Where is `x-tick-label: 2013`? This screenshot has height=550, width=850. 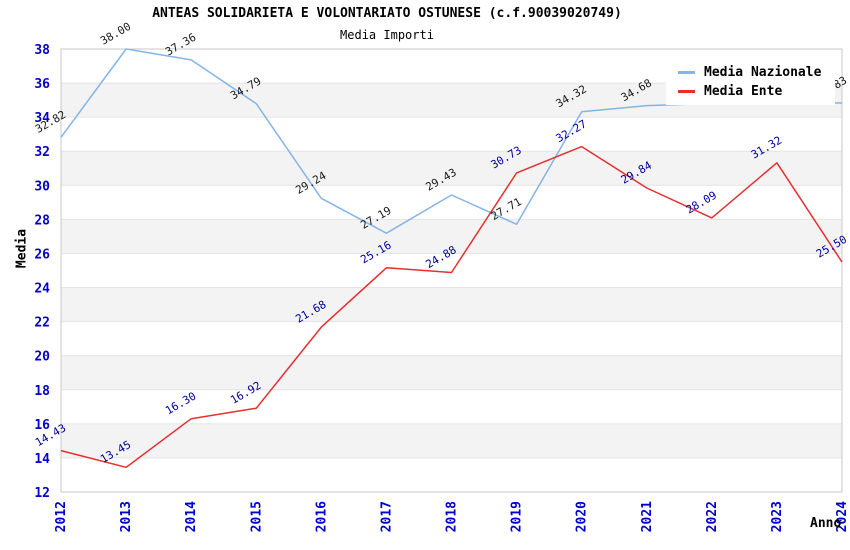 x-tick-label: 2013 is located at coordinates (126, 516).